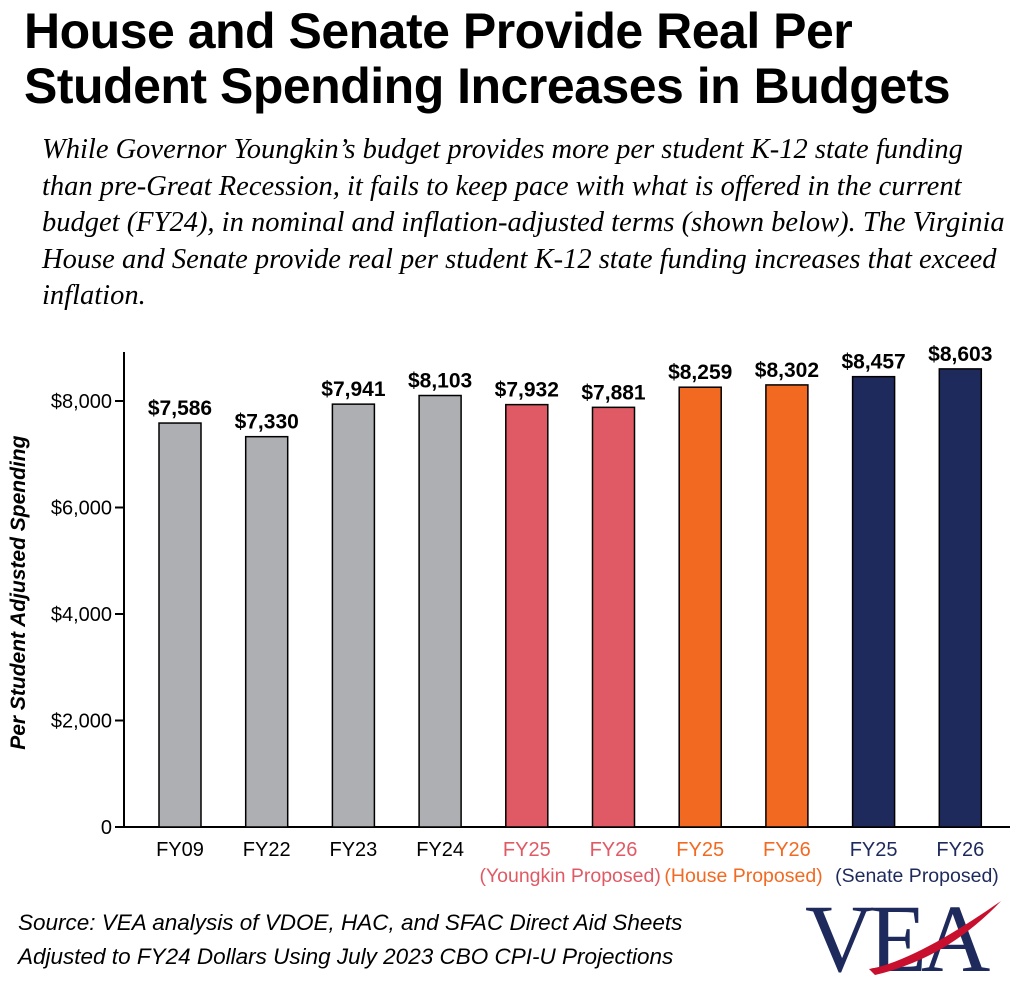  What do you see at coordinates (569, 876) in the screenshot?
I see `group-label: (Youngkin Proposed)` at bounding box center [569, 876].